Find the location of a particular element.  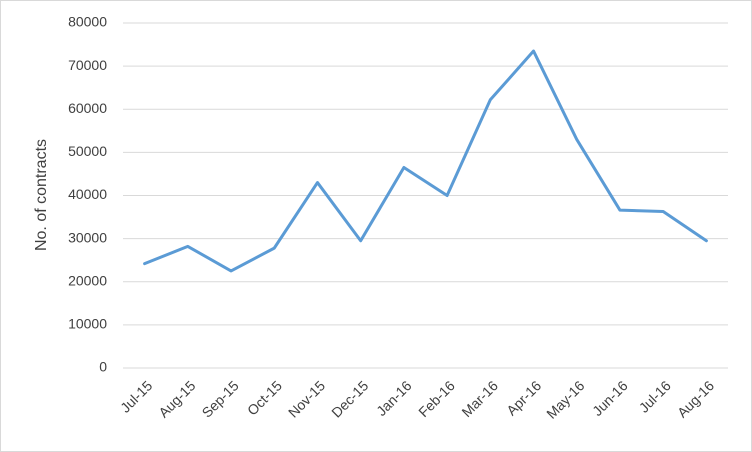

y-axis-label: No. of contracts is located at coordinates (41, 195).